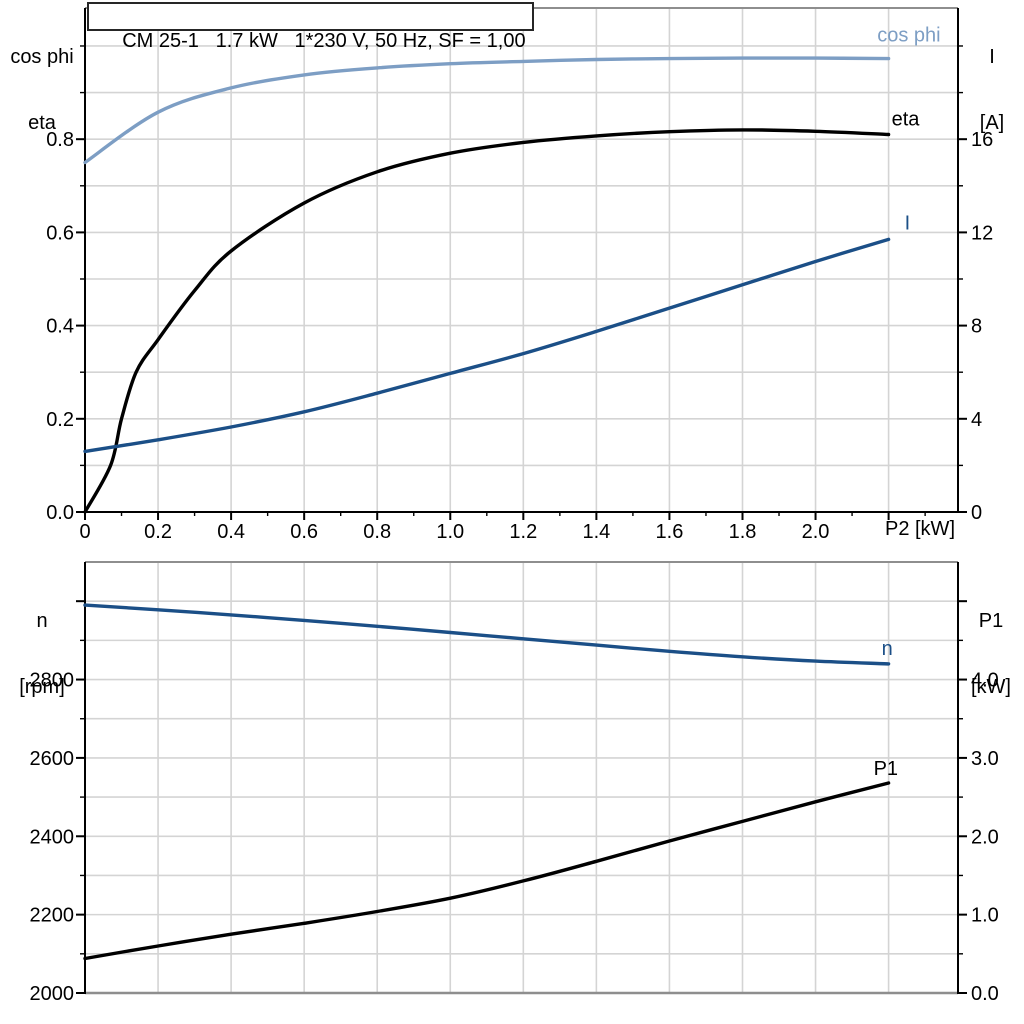 The width and height of the screenshot is (1024, 1024). What do you see at coordinates (52, 681) in the screenshot?
I see `left-axis-tick-label: 2800` at bounding box center [52, 681].